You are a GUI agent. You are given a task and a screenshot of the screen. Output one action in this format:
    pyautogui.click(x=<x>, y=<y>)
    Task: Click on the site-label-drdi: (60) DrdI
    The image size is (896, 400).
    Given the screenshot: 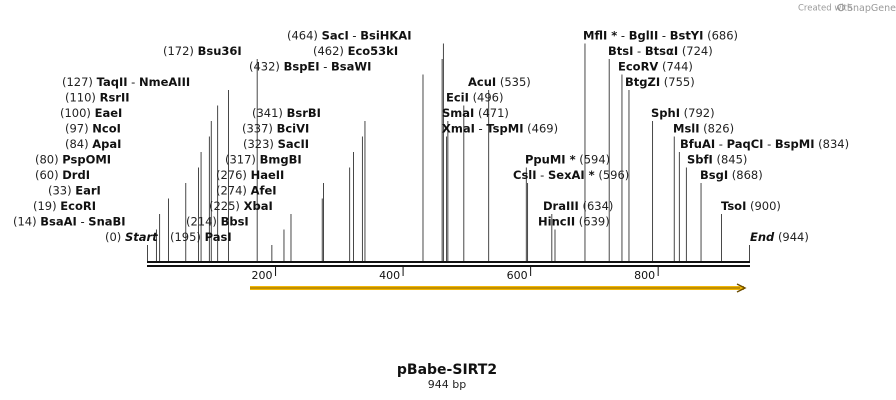 What is the action you would take?
    pyautogui.click(x=62, y=175)
    